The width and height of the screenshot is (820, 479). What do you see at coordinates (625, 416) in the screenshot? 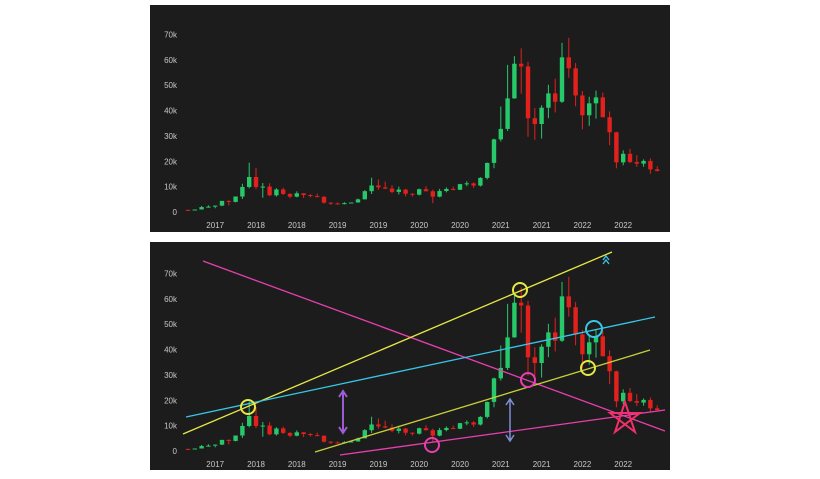
I see `star-mark` at bounding box center [625, 416].